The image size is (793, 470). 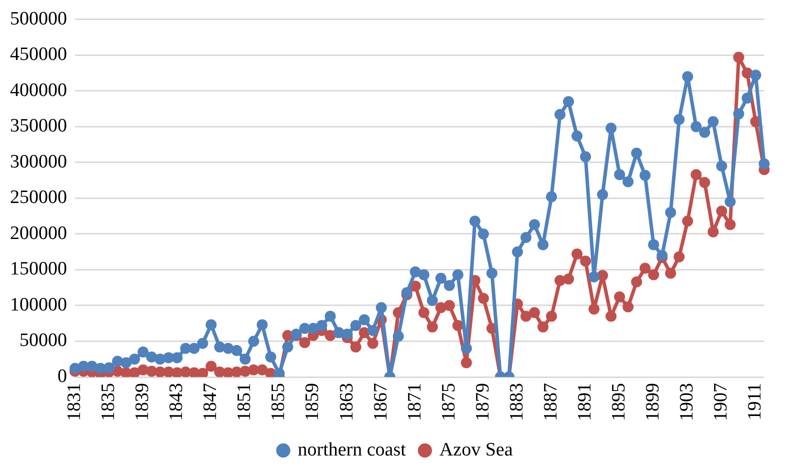 What do you see at coordinates (109, 402) in the screenshot?
I see `x-tick-label: 1835` at bounding box center [109, 402].